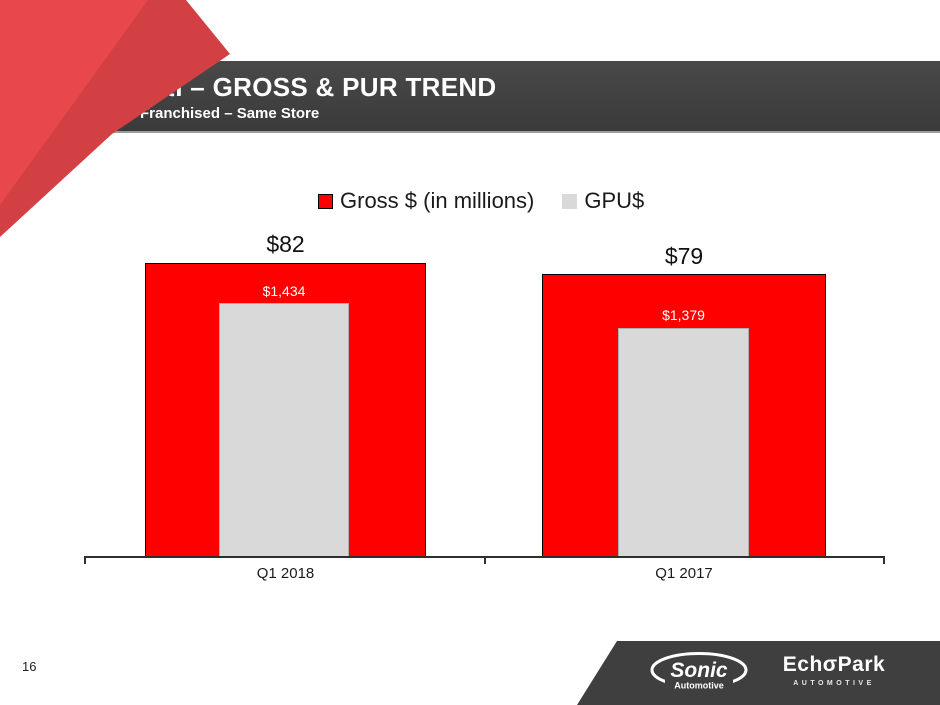 Image resolution: width=940 pixels, height=705 pixels. I want to click on echopark-automotive-logo: EchσPark AUTOMOTIVE, so click(834, 670).